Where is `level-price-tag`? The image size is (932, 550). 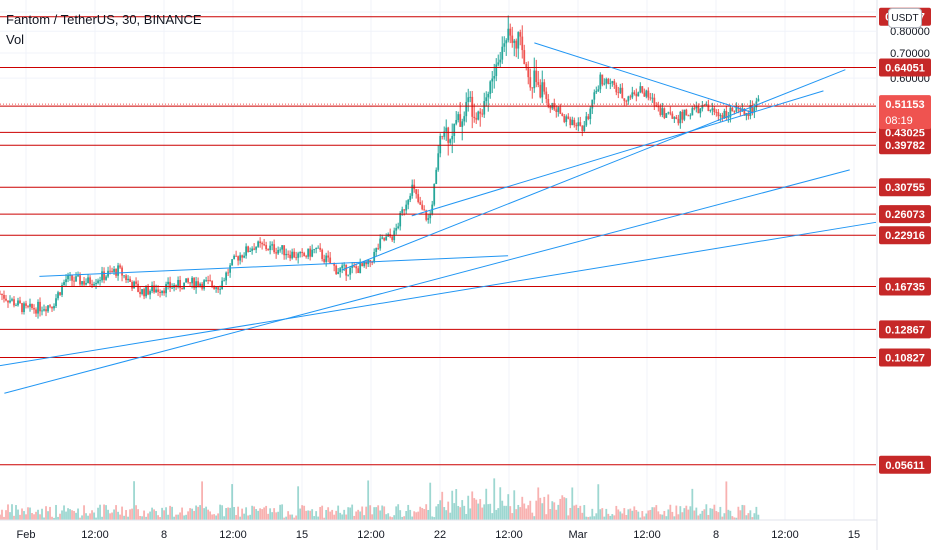 level-price-tag is located at coordinates (905, 464).